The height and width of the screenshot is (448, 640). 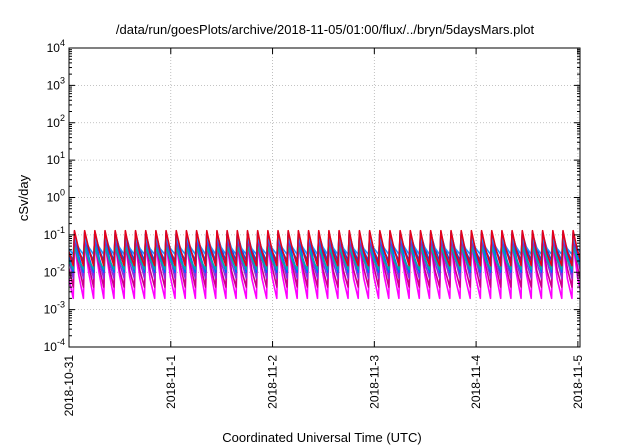 What do you see at coordinates (578, 382) in the screenshot?
I see `x-tick-label: 2018-11-5` at bounding box center [578, 382].